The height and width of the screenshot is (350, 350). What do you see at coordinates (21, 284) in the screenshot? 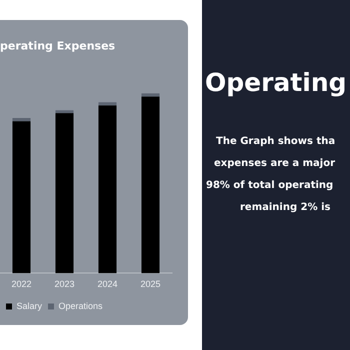
I see `x-tick-label: 2022` at bounding box center [21, 284].